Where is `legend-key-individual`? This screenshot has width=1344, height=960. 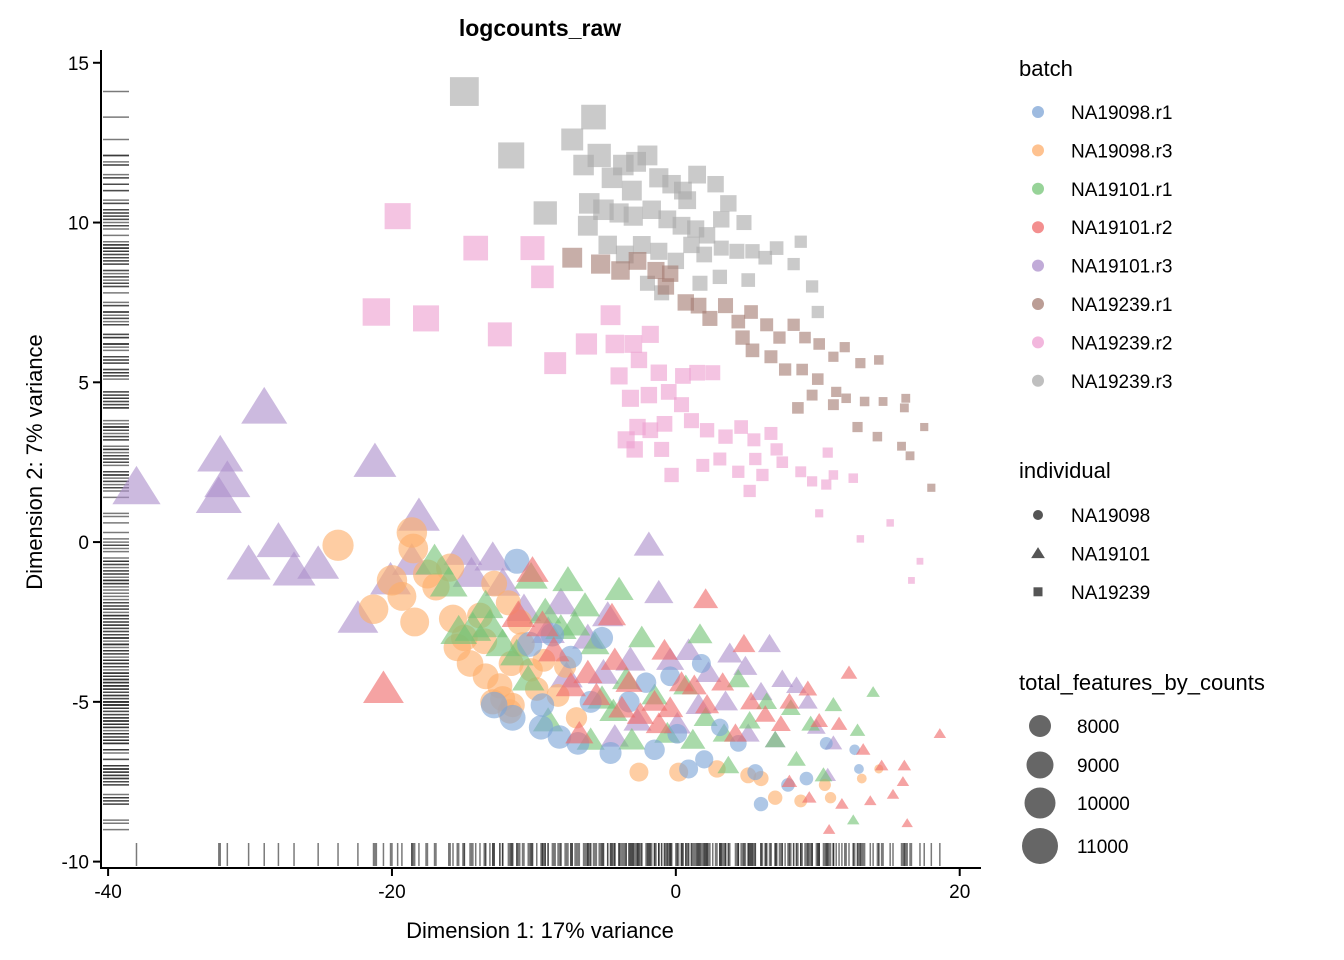 legend-key-individual is located at coordinates (1038, 515).